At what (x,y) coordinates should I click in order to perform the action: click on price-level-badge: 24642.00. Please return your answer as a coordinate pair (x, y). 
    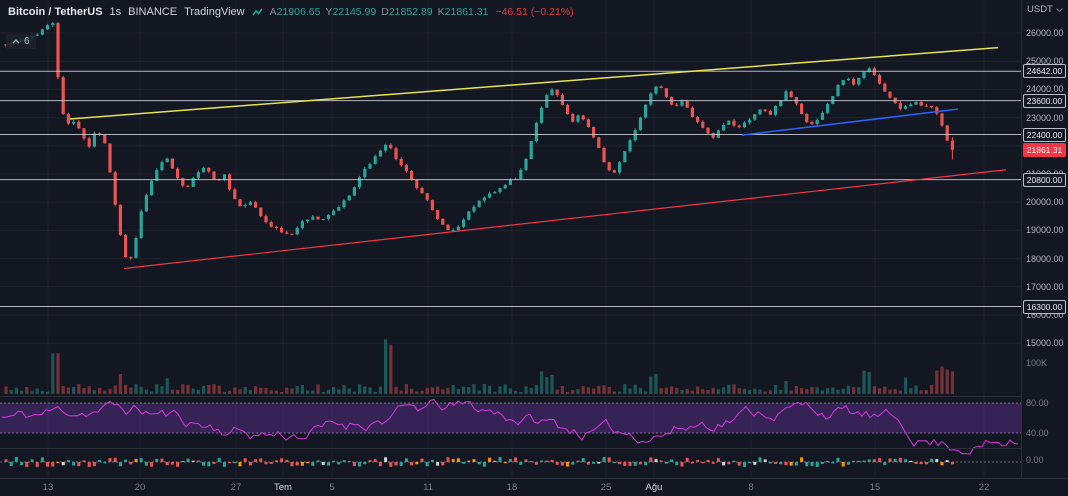
    Looking at the image, I should click on (1044, 71).